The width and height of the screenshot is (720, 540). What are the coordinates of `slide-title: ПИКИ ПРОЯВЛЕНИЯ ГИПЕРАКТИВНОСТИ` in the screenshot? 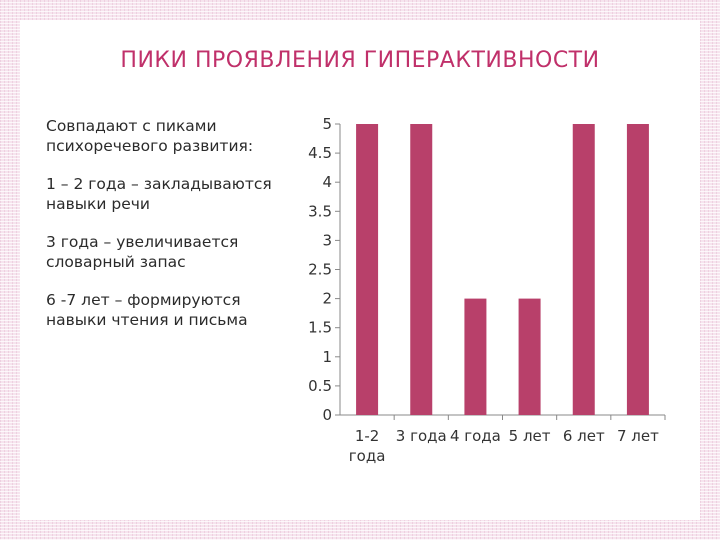 It's located at (360, 60).